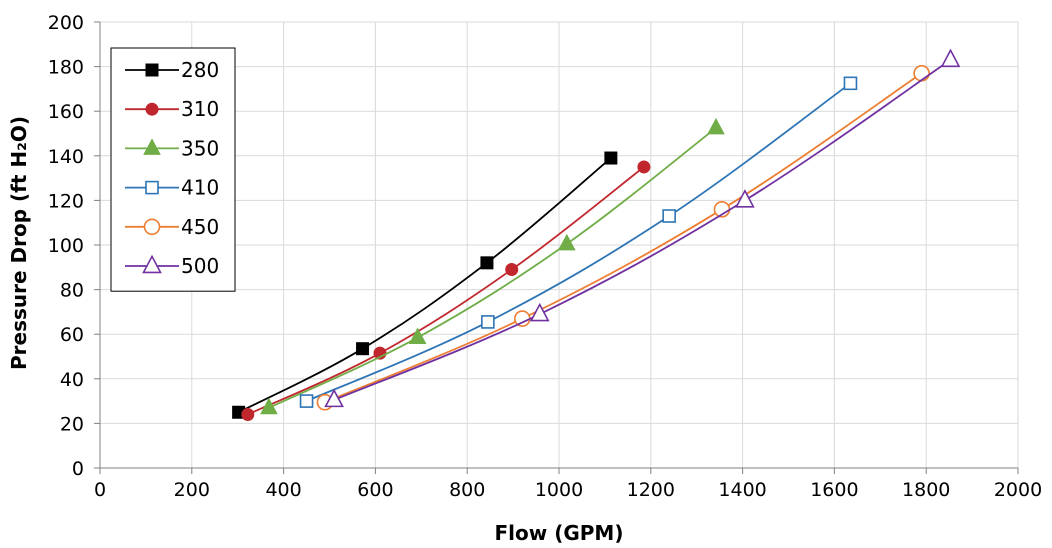 The image size is (1052, 548). I want to click on legend: 280 310 350 410 450 500, so click(173, 169).